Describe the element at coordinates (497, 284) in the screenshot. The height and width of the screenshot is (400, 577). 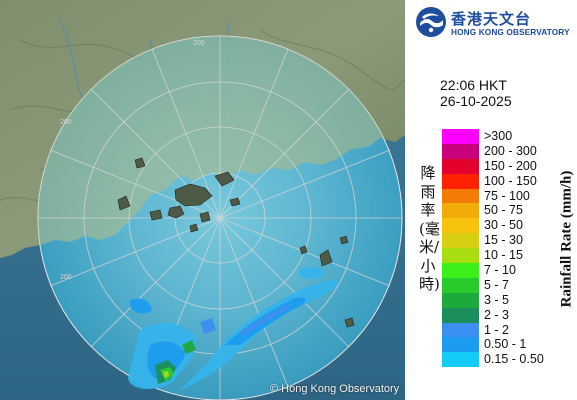
I see `legend-range-label: 5 - 7` at that location.